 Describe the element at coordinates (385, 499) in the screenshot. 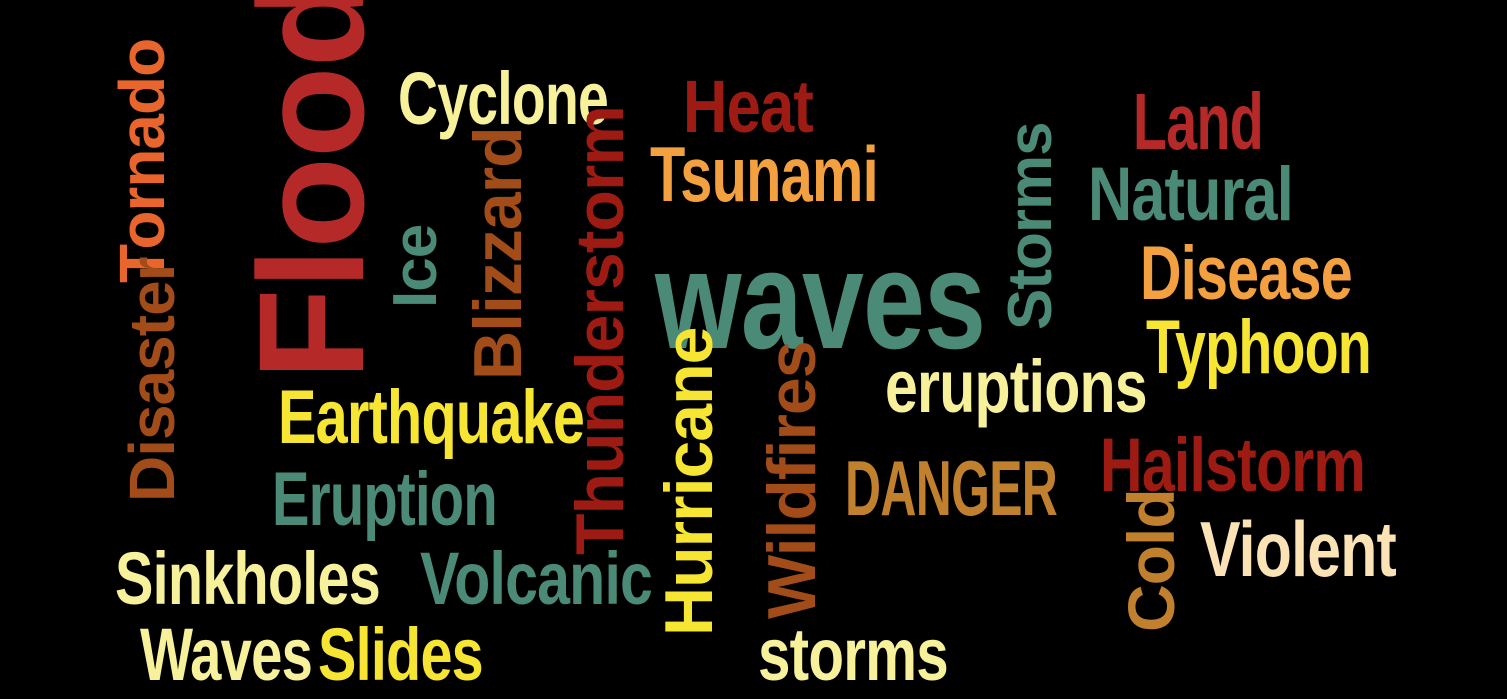

I see `word-eruption: Eruption` at that location.